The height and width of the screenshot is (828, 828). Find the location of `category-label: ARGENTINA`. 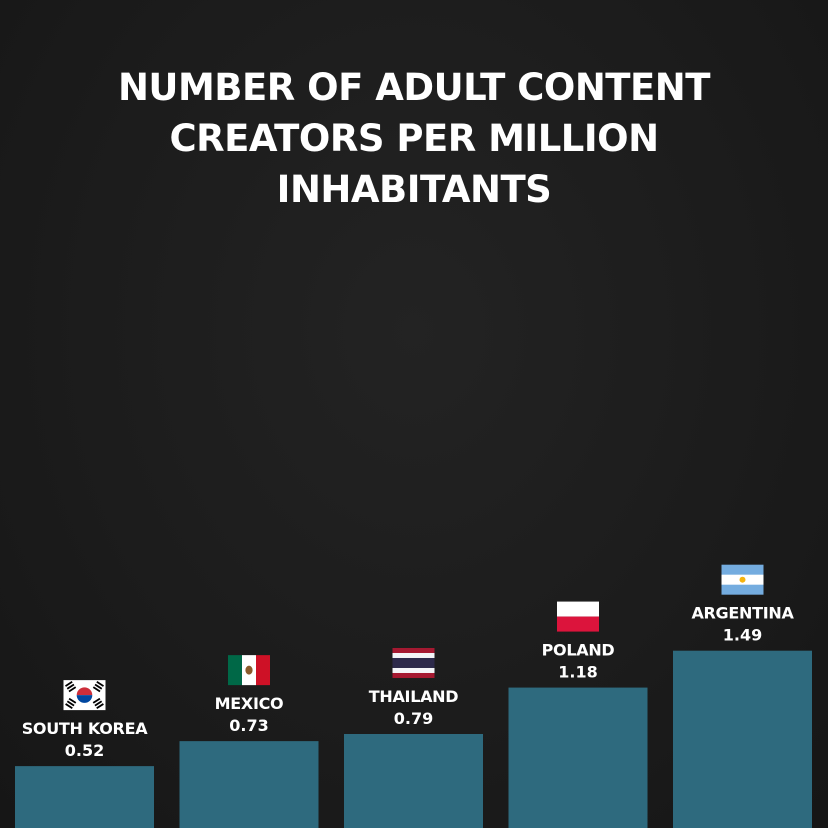

category-label: ARGENTINA is located at coordinates (742, 613).